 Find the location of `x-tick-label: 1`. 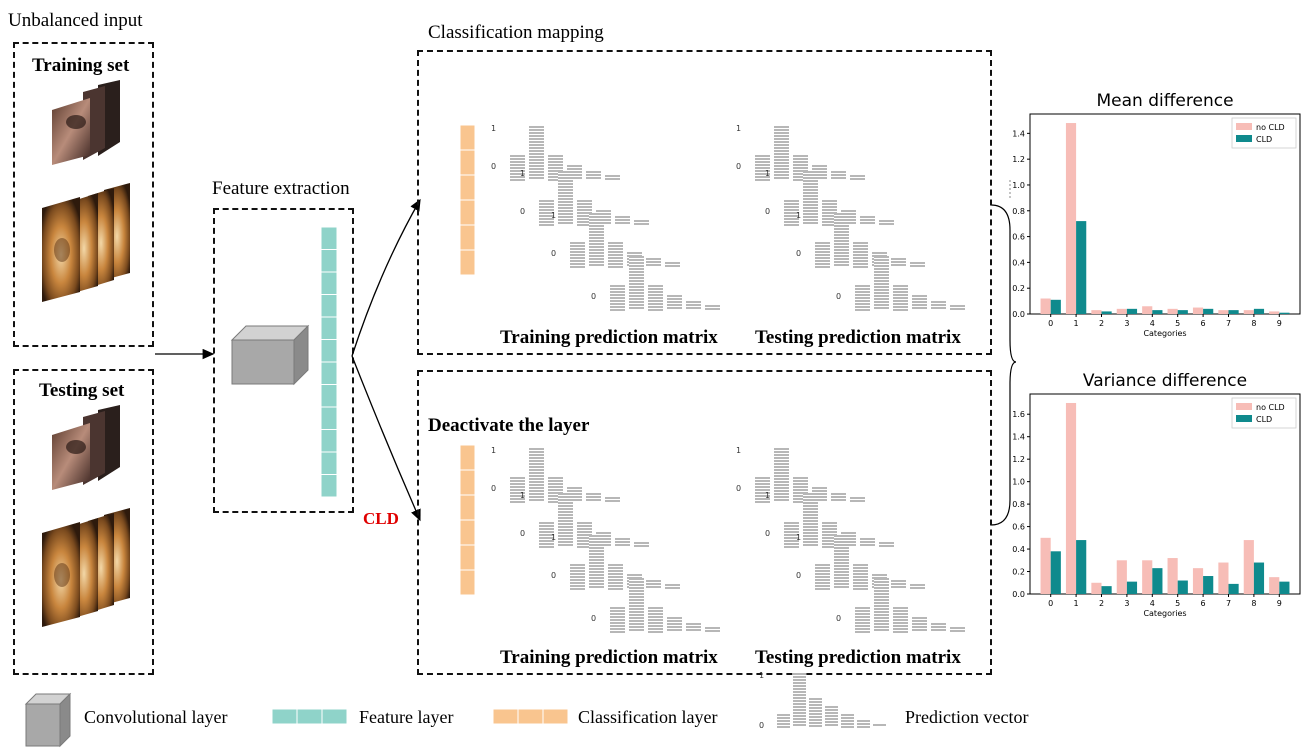

x-tick-label: 1 is located at coordinates (1076, 323).